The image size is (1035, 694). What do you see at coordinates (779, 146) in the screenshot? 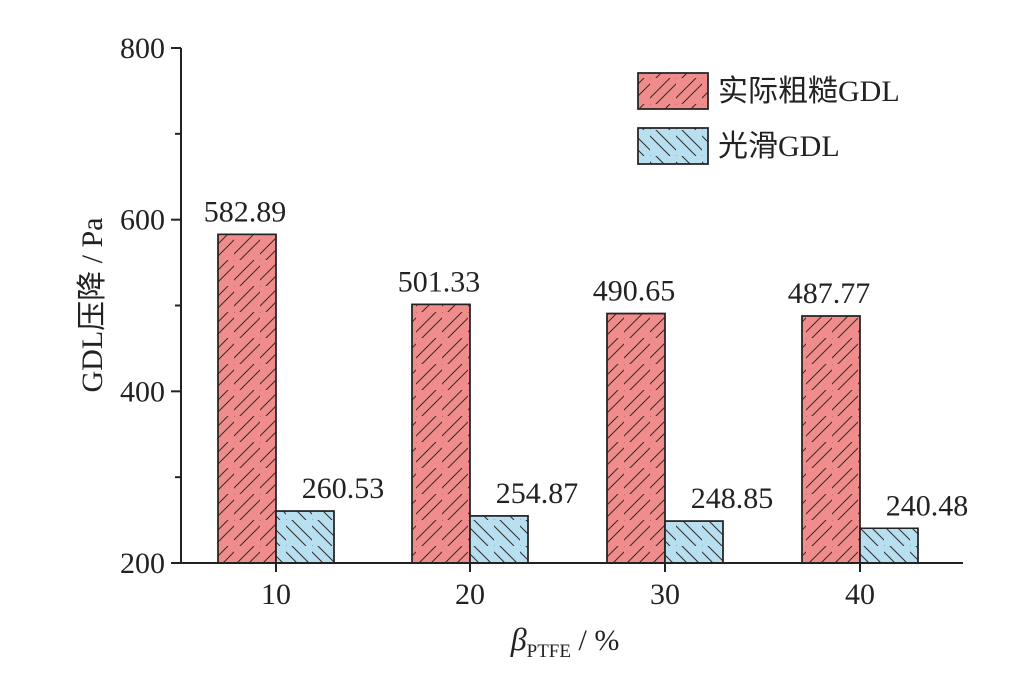
I see `legend-label-smooth: 光滑GDL` at bounding box center [779, 146].